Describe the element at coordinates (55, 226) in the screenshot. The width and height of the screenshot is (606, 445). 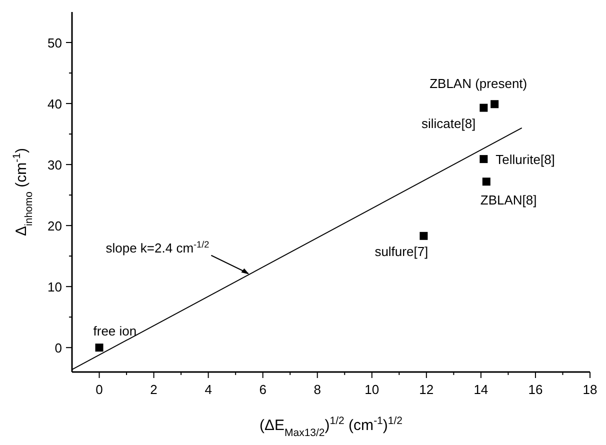
I see `y-tick-label: 20` at that location.